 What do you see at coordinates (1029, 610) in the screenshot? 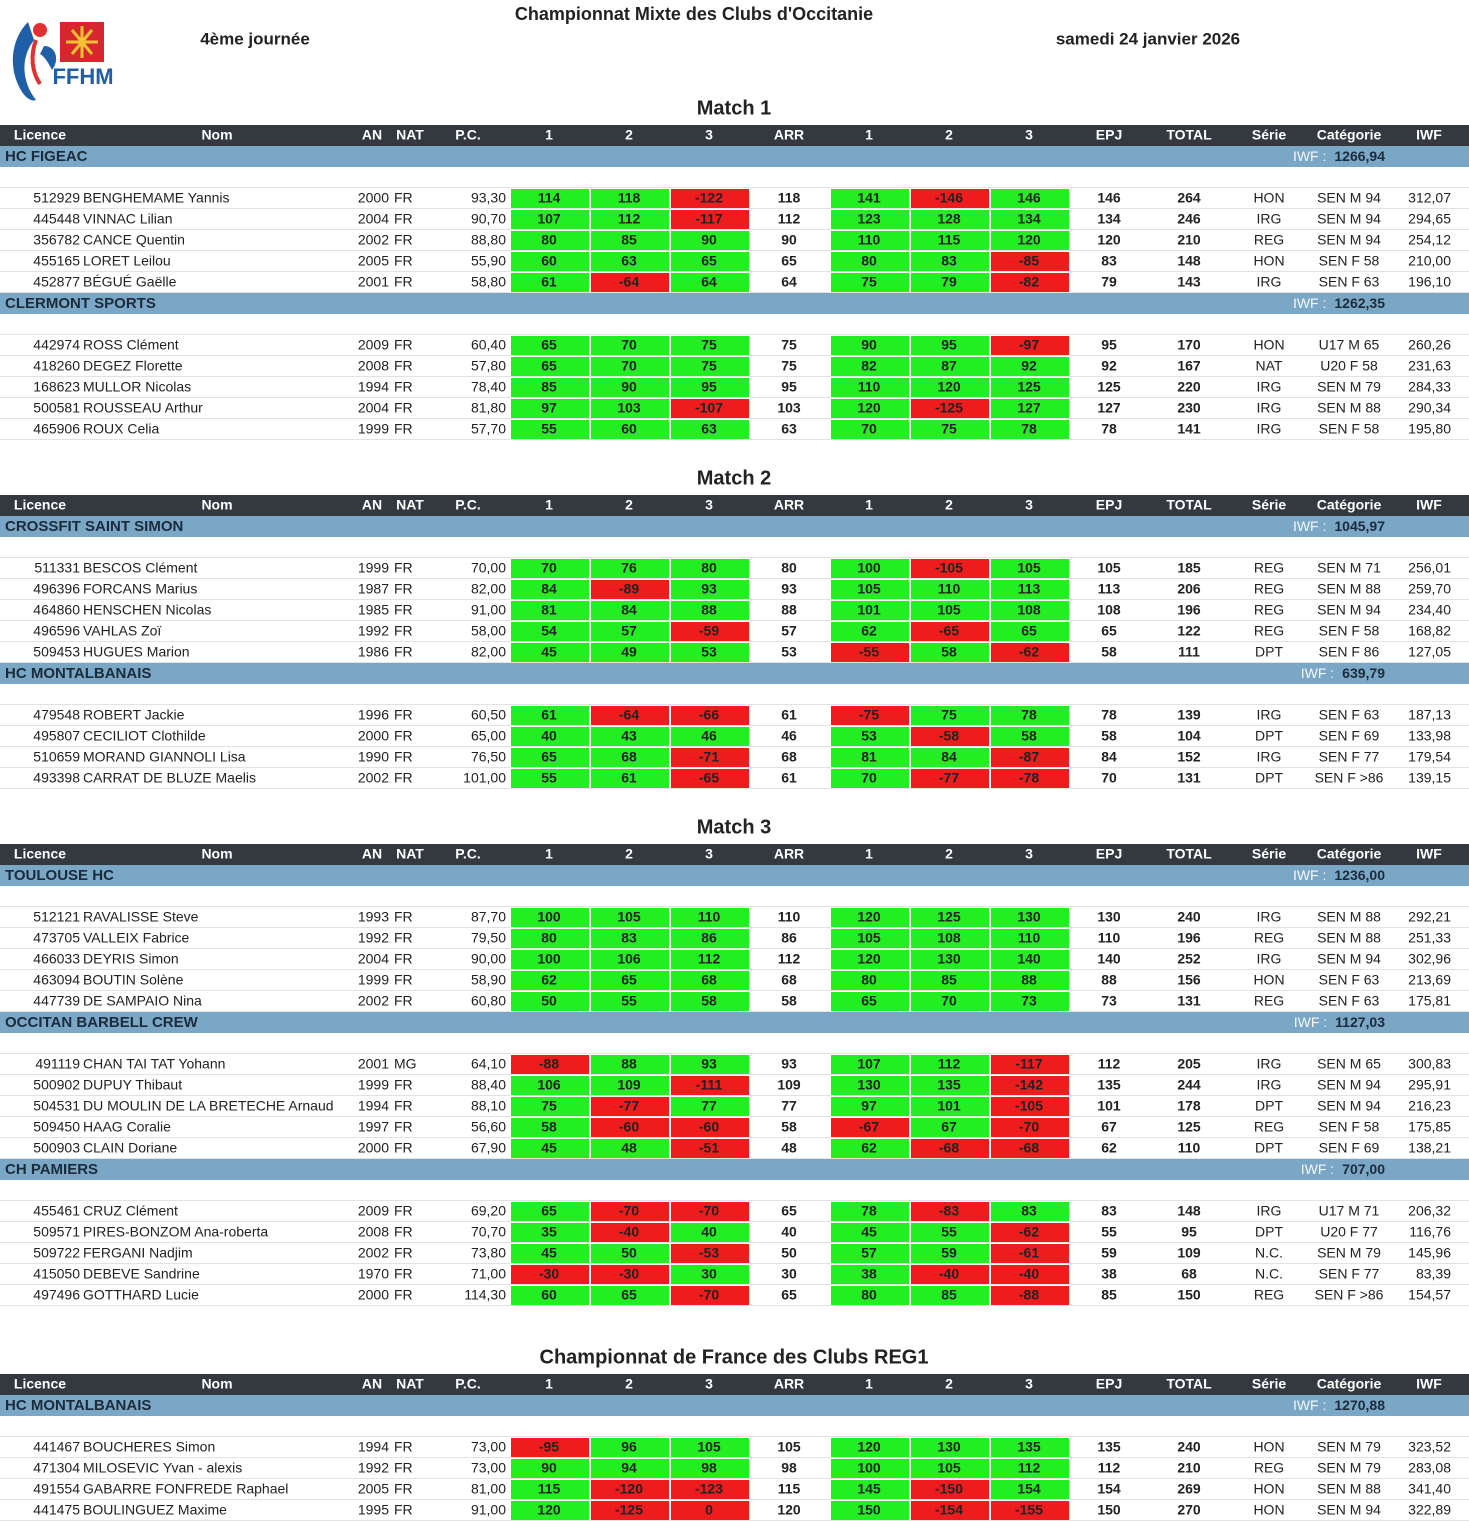
I see `cell: 108` at bounding box center [1029, 610].